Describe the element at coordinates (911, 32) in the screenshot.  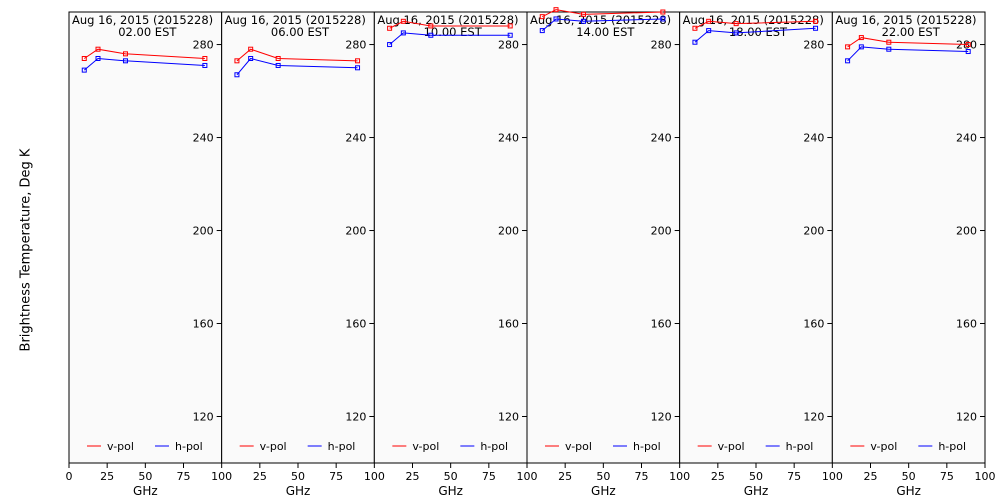
I see `panel-subtitle: 22.00 EST` at that location.